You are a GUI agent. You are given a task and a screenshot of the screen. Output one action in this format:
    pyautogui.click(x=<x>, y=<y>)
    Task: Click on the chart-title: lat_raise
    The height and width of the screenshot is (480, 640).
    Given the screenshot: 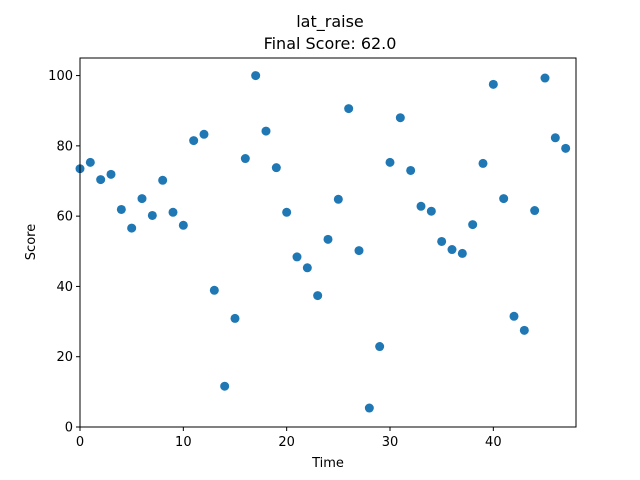 What is the action you would take?
    pyautogui.click(x=330, y=22)
    